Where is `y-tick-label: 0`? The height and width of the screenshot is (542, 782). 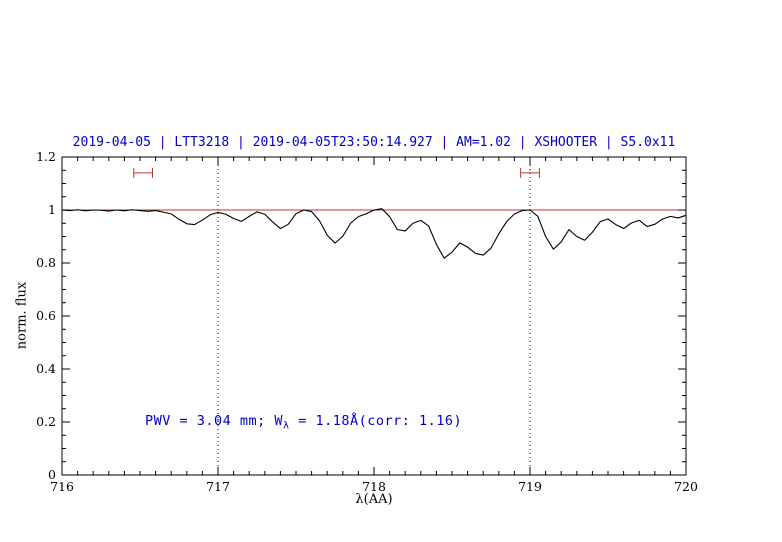
y-tick-label: 0 is located at coordinates (52, 474).